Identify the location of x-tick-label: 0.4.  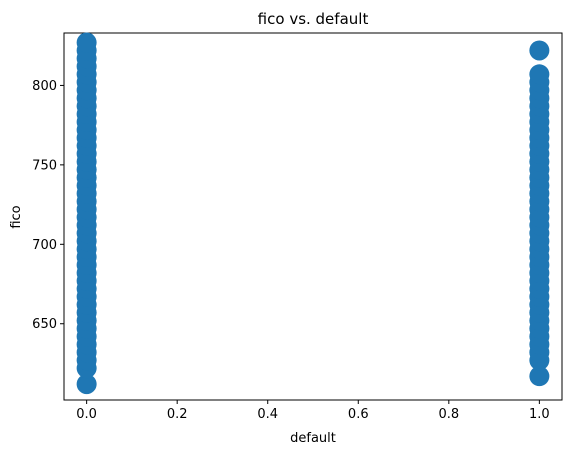
(267, 414).